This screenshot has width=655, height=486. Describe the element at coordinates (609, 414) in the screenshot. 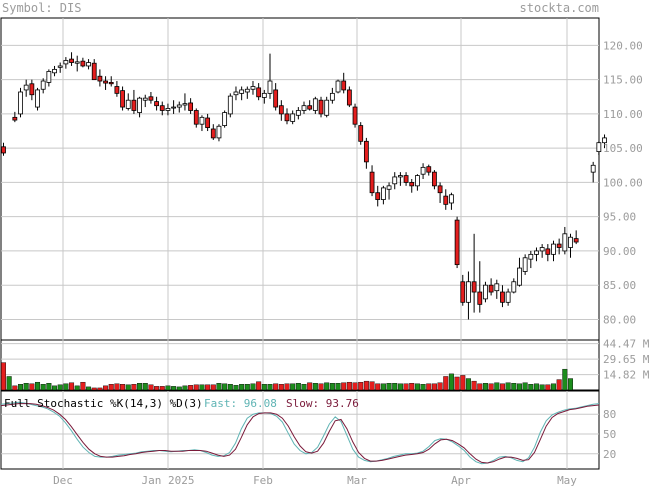

I see `stochastic-tick-label: 80` at that location.